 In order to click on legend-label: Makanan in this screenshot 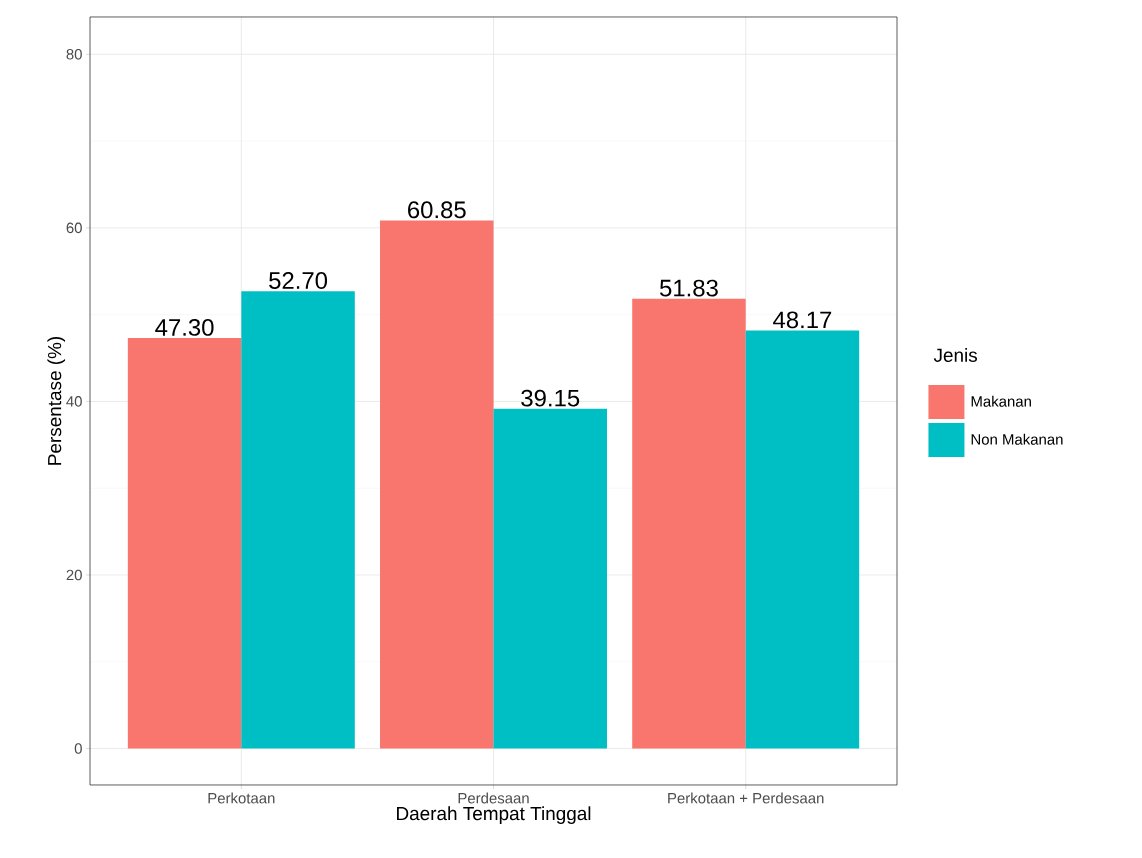, I will do `click(1001, 401)`.